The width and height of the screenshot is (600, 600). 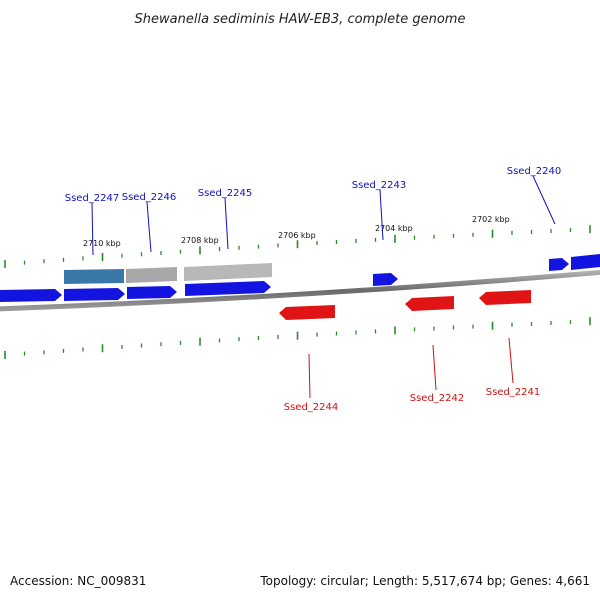 What do you see at coordinates (379, 185) in the screenshot?
I see `gene-label-ssed-2243: Ssed_2243` at bounding box center [379, 185].